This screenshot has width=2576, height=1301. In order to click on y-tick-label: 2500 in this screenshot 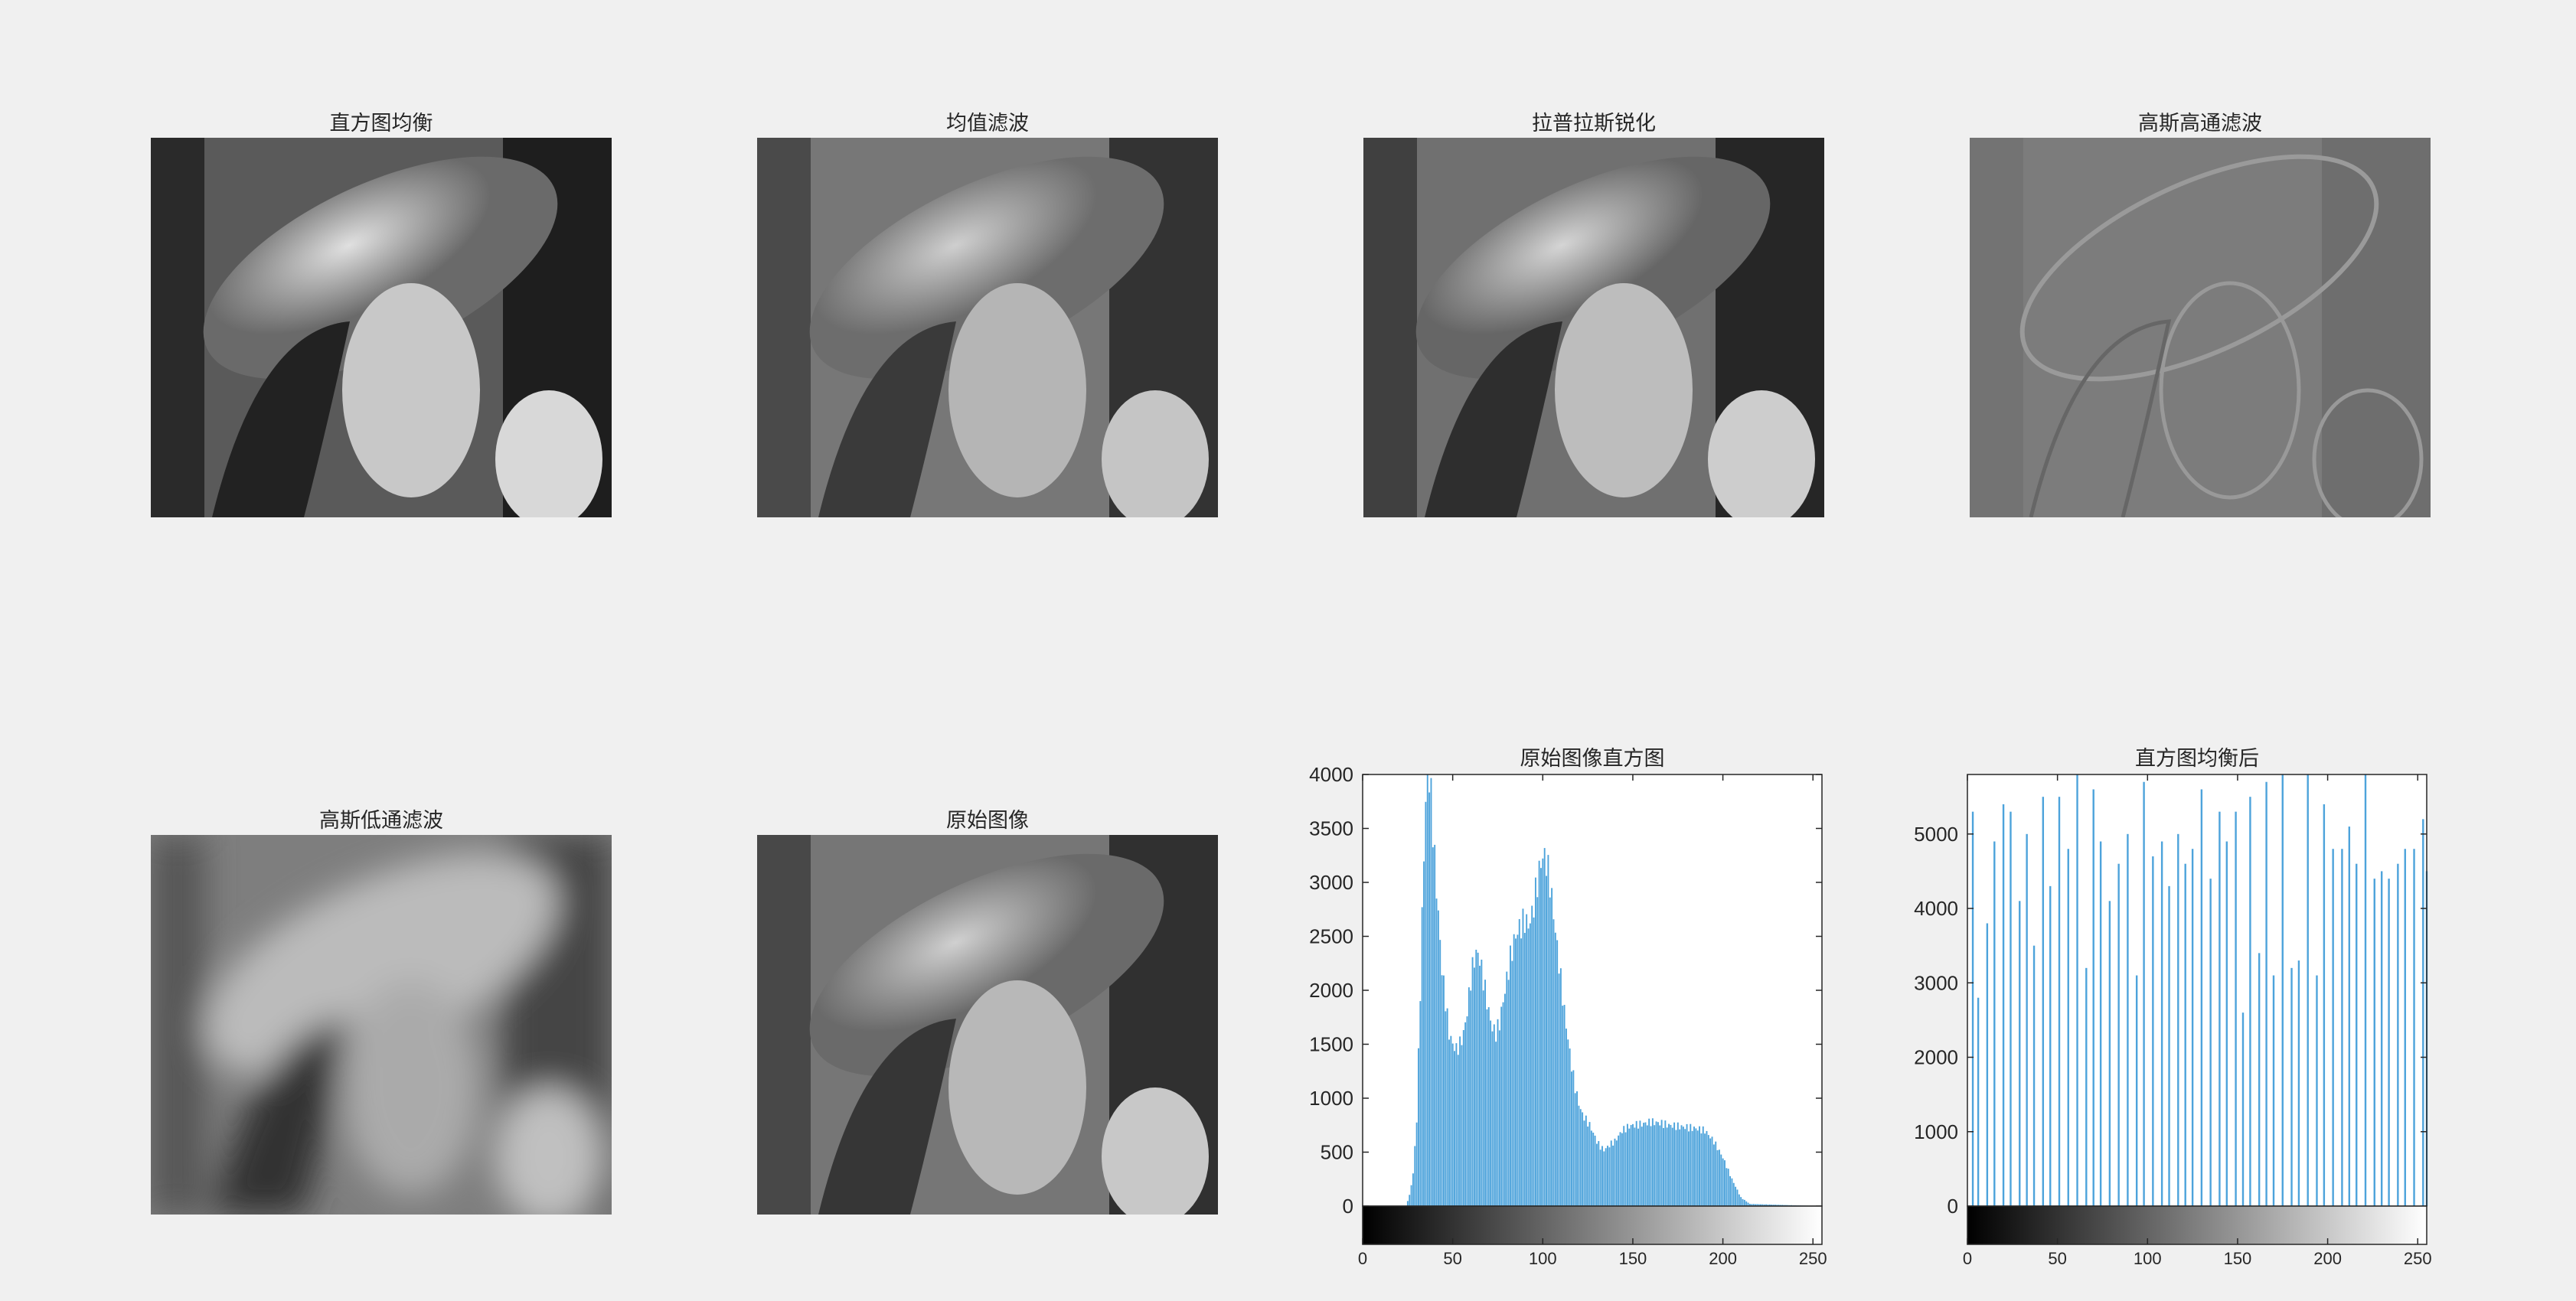, I will do `click(1331, 937)`.